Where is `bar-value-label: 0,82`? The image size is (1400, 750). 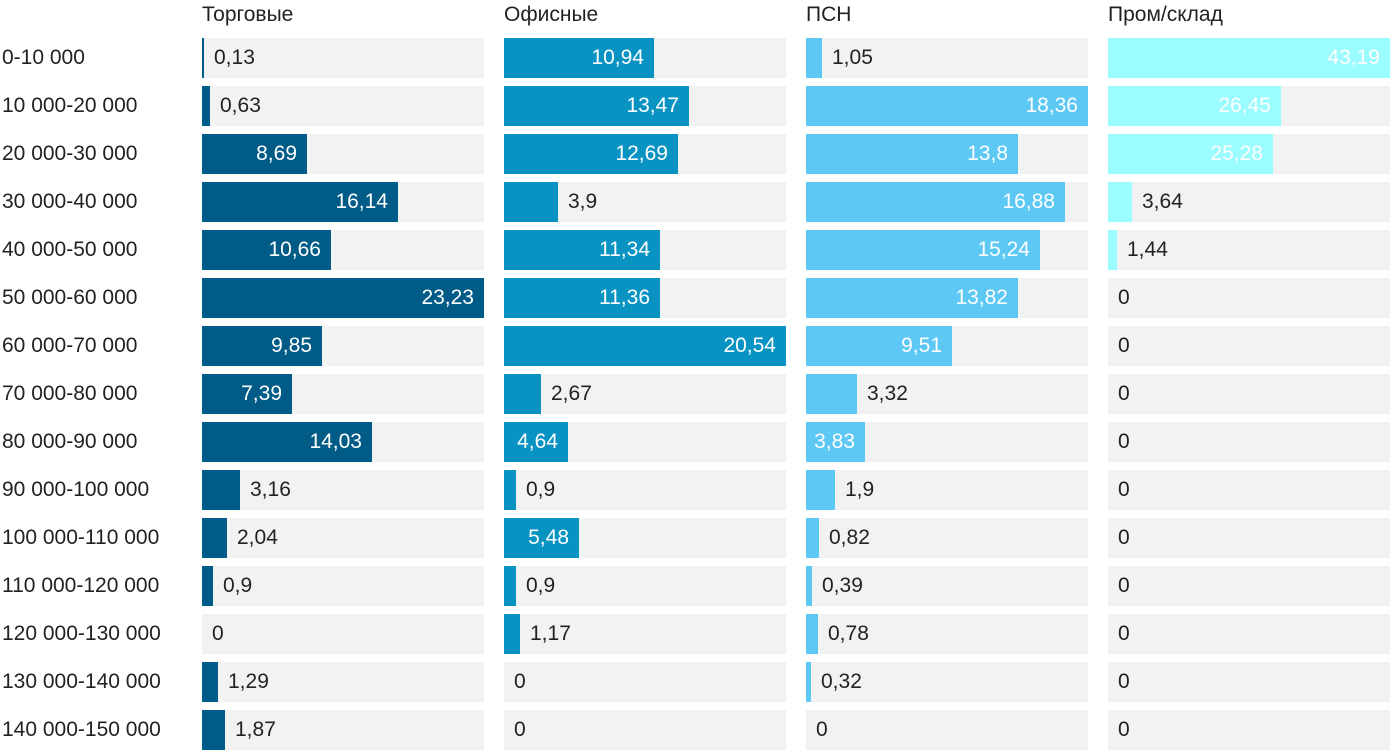
bar-value-label: 0,82 is located at coordinates (849, 537).